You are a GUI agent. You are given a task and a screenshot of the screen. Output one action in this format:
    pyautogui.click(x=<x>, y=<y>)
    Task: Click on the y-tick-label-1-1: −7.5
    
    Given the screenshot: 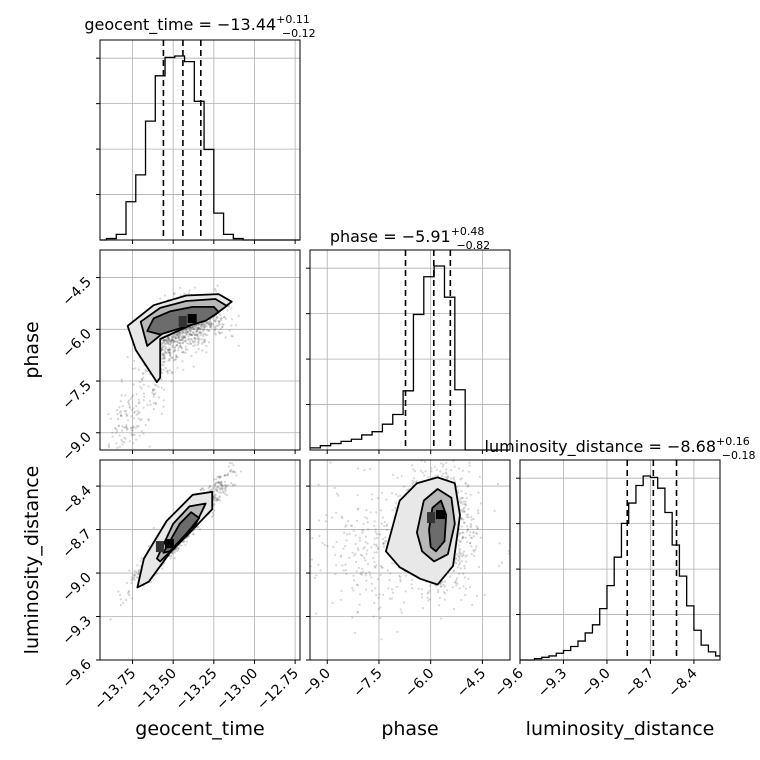 What is the action you would take?
    pyautogui.click(x=76, y=395)
    